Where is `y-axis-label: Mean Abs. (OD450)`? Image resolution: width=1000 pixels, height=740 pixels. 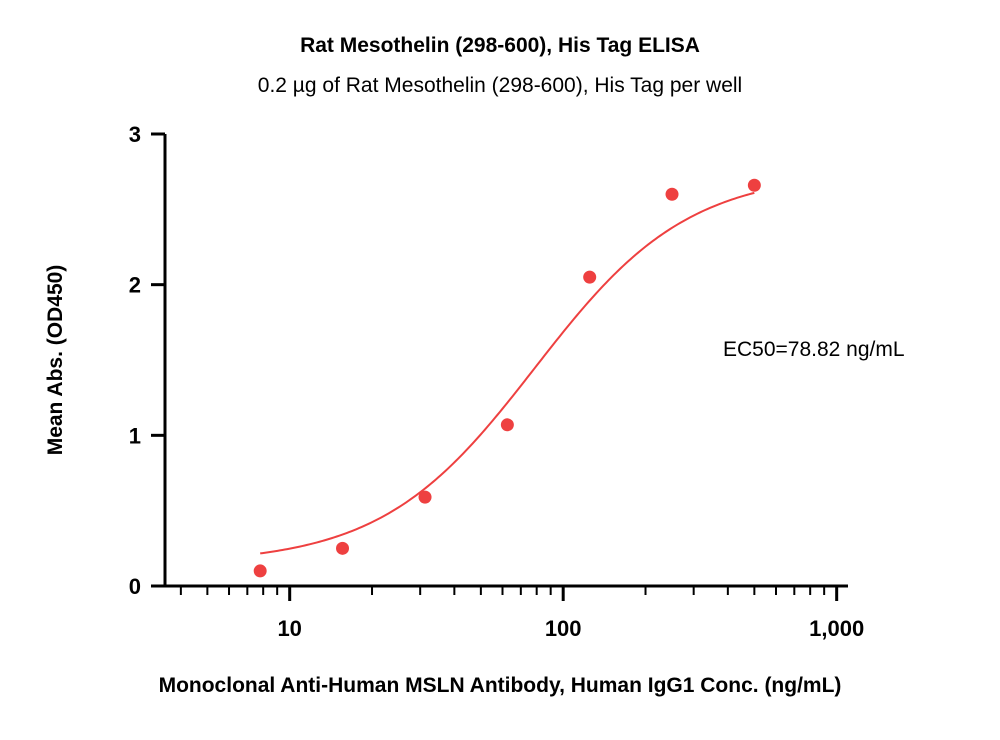
y-axis-label: Mean Abs. (OD450) is located at coordinates (55, 360).